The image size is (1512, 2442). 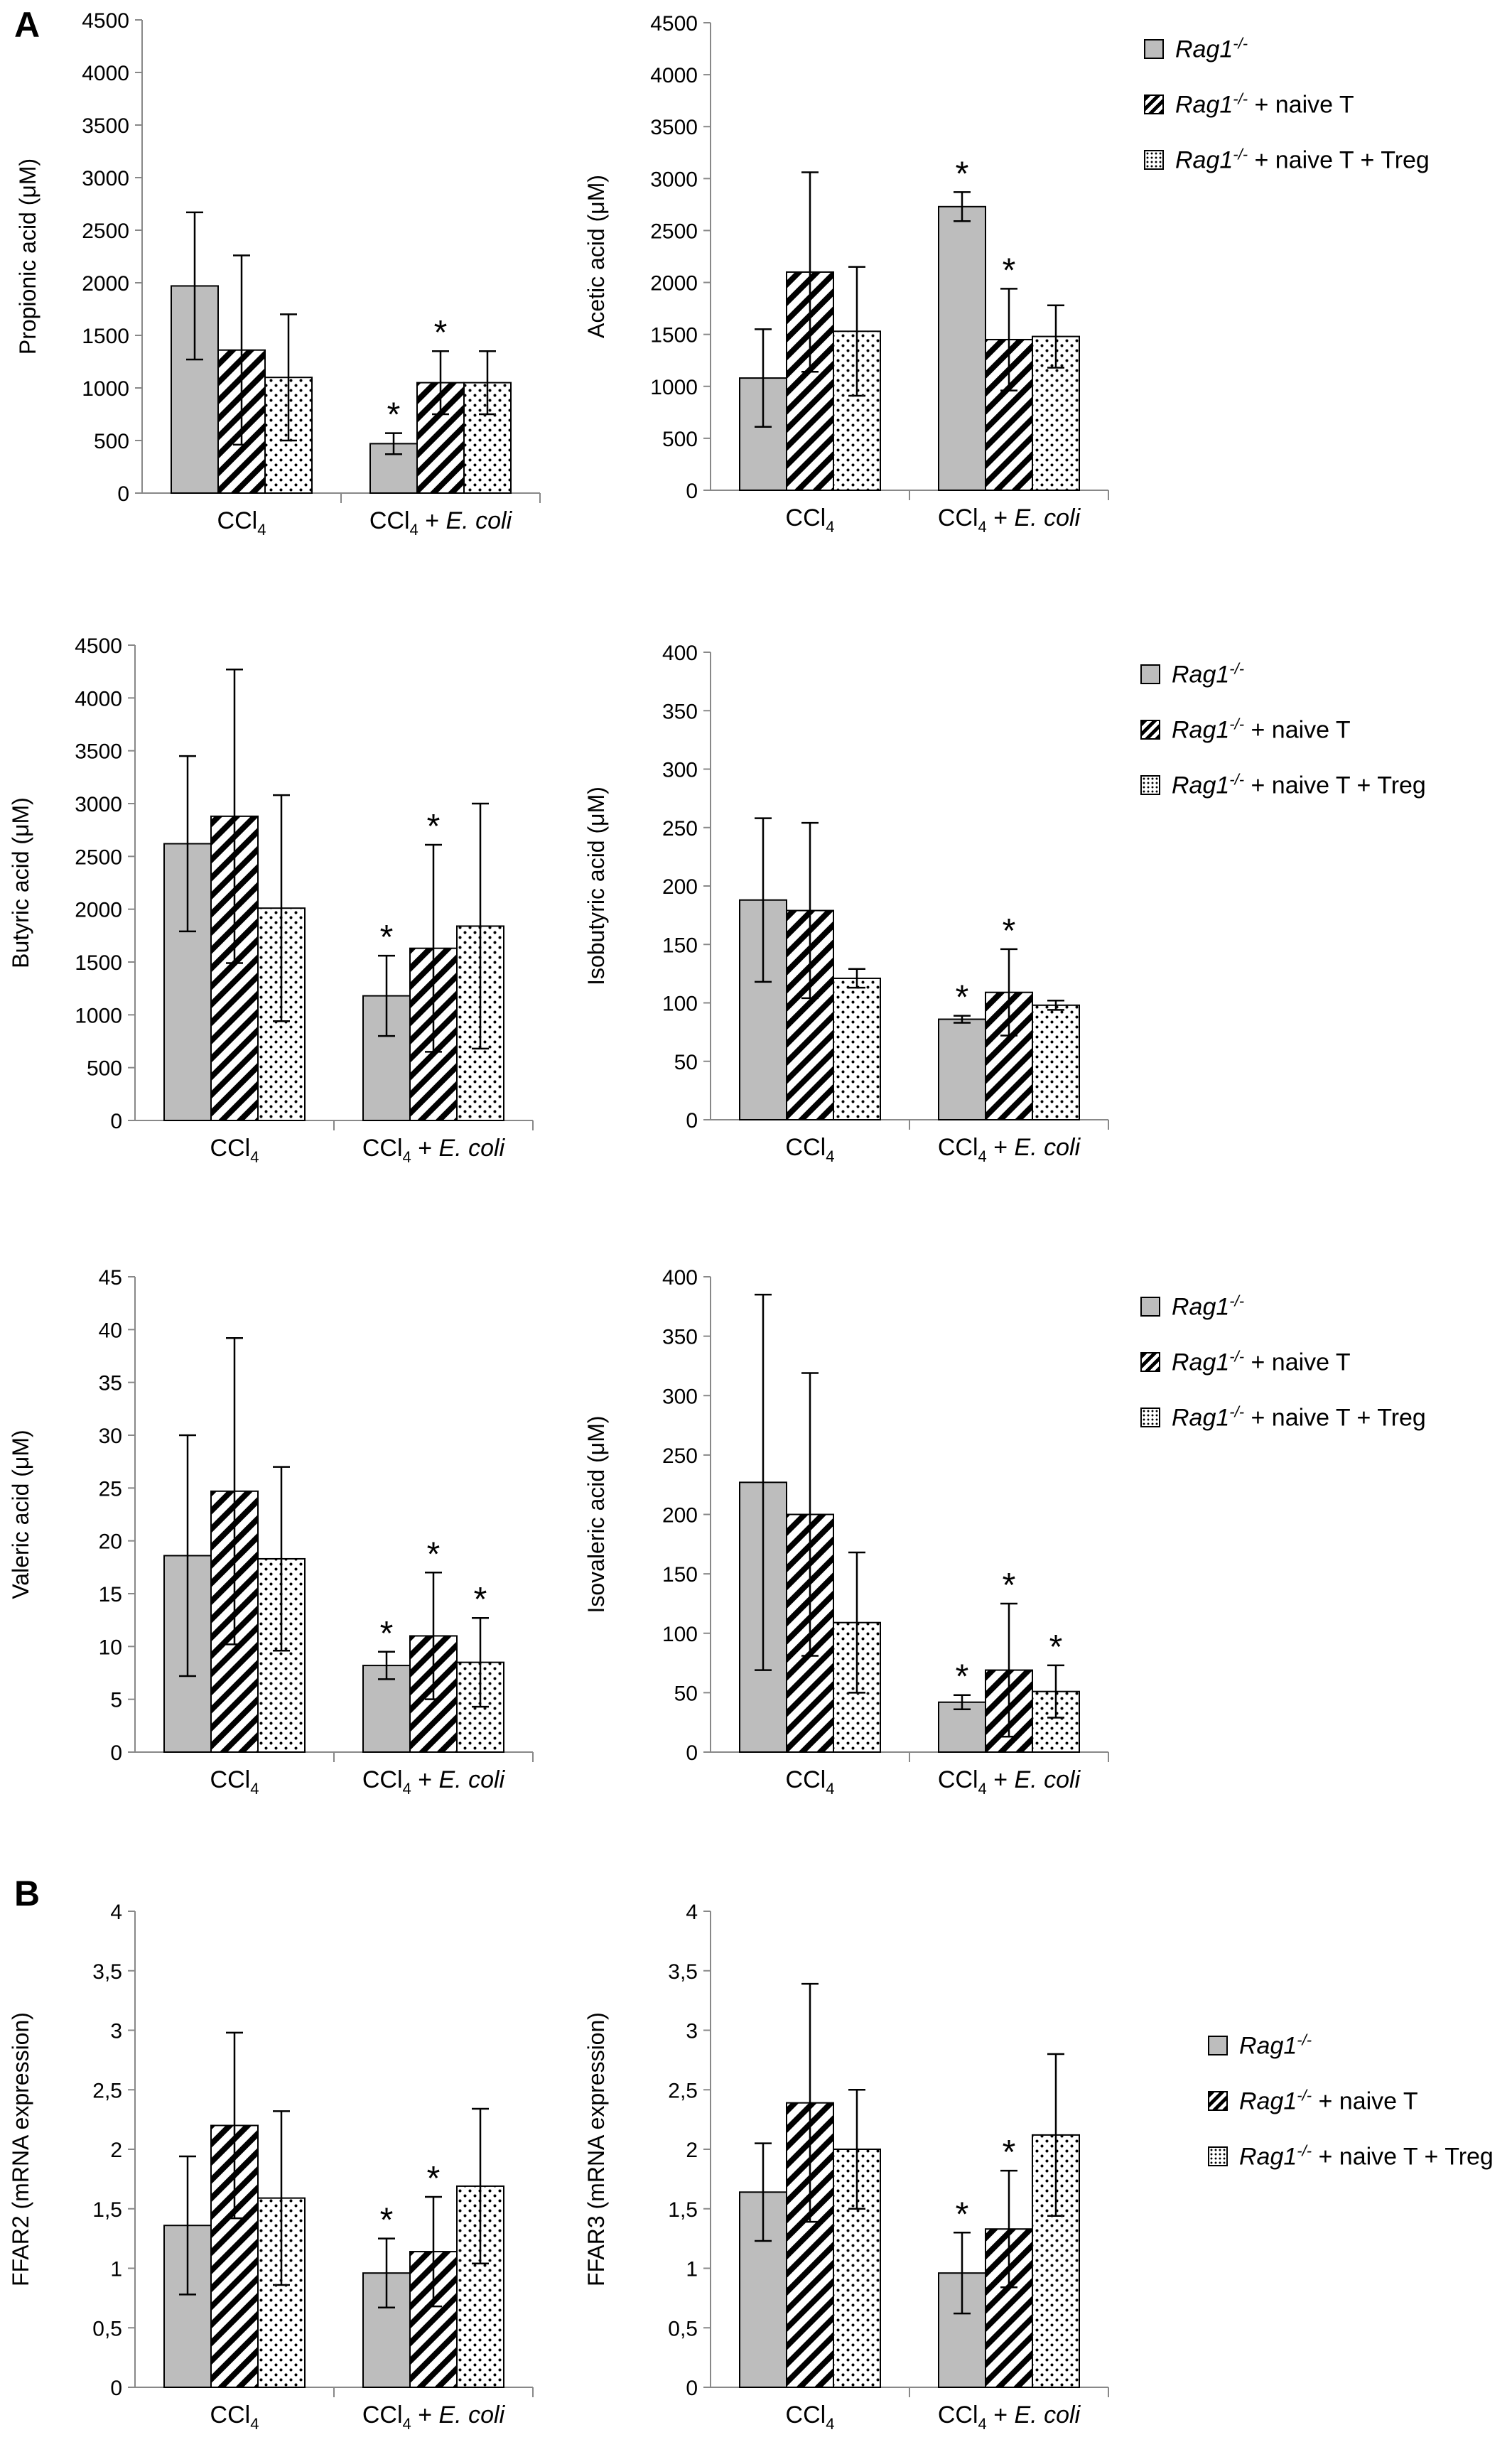 I want to click on y-tick-label: 2, so click(x=116, y=2150).